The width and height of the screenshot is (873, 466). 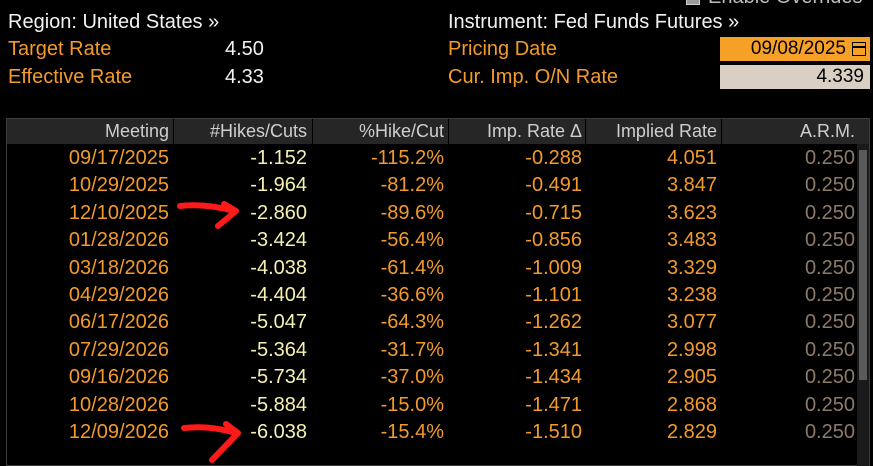 What do you see at coordinates (691, 295) in the screenshot?
I see `cell-implied-rate: 3.238` at bounding box center [691, 295].